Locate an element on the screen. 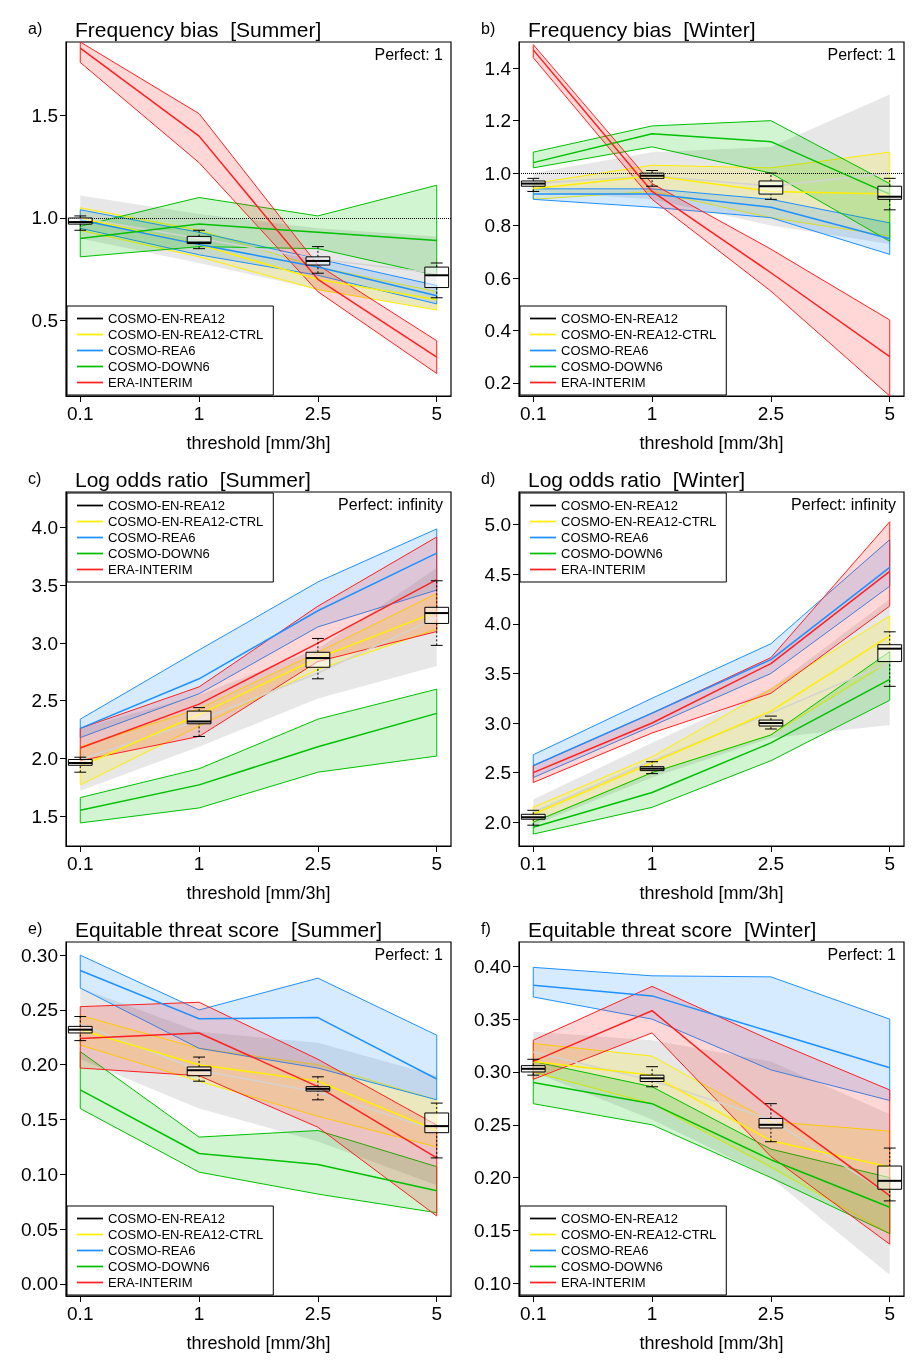 This screenshot has width=923, height=1367. y-tick-label: 0.00 is located at coordinates (39, 1284).